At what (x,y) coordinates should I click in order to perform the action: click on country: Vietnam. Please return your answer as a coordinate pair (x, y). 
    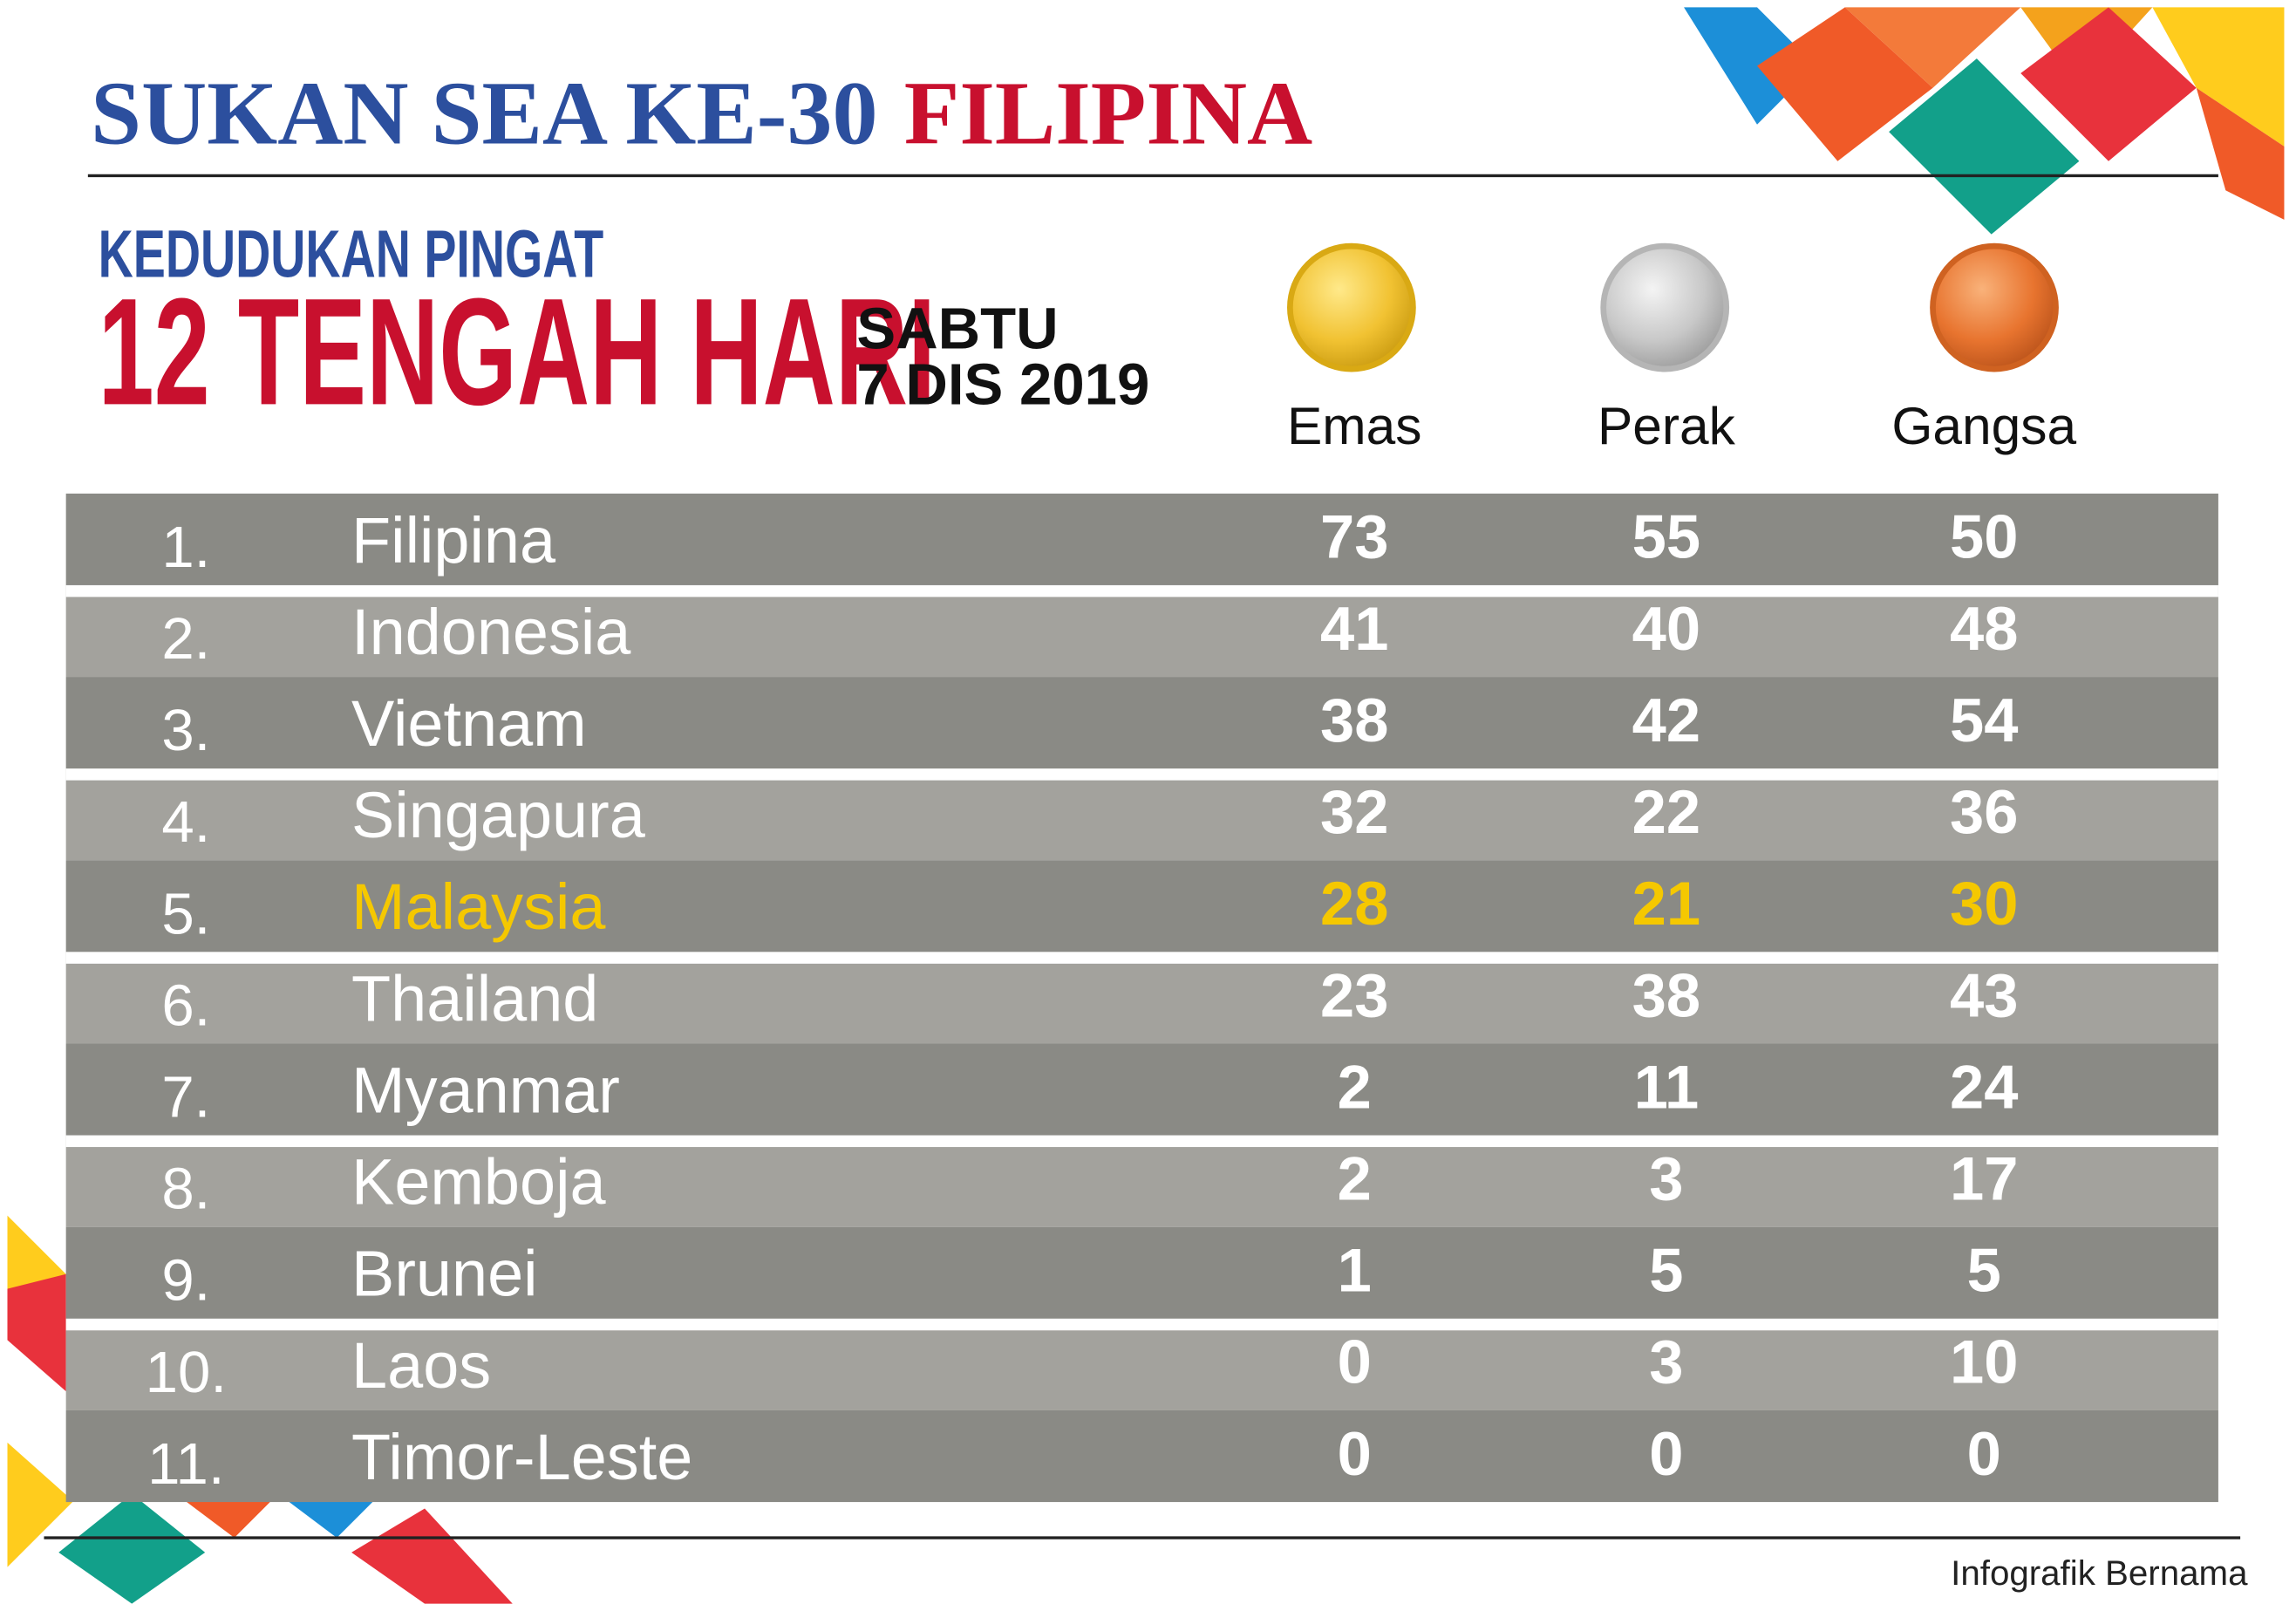
    Looking at the image, I should click on (469, 723).